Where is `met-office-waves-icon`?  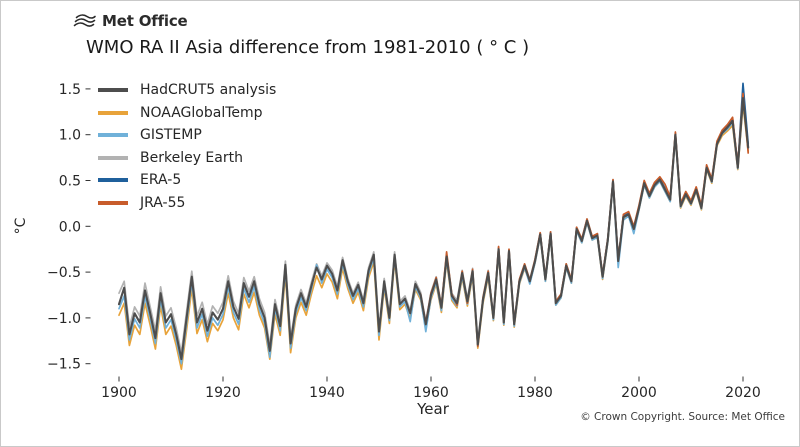
met-office-waves-icon is located at coordinates (84, 20).